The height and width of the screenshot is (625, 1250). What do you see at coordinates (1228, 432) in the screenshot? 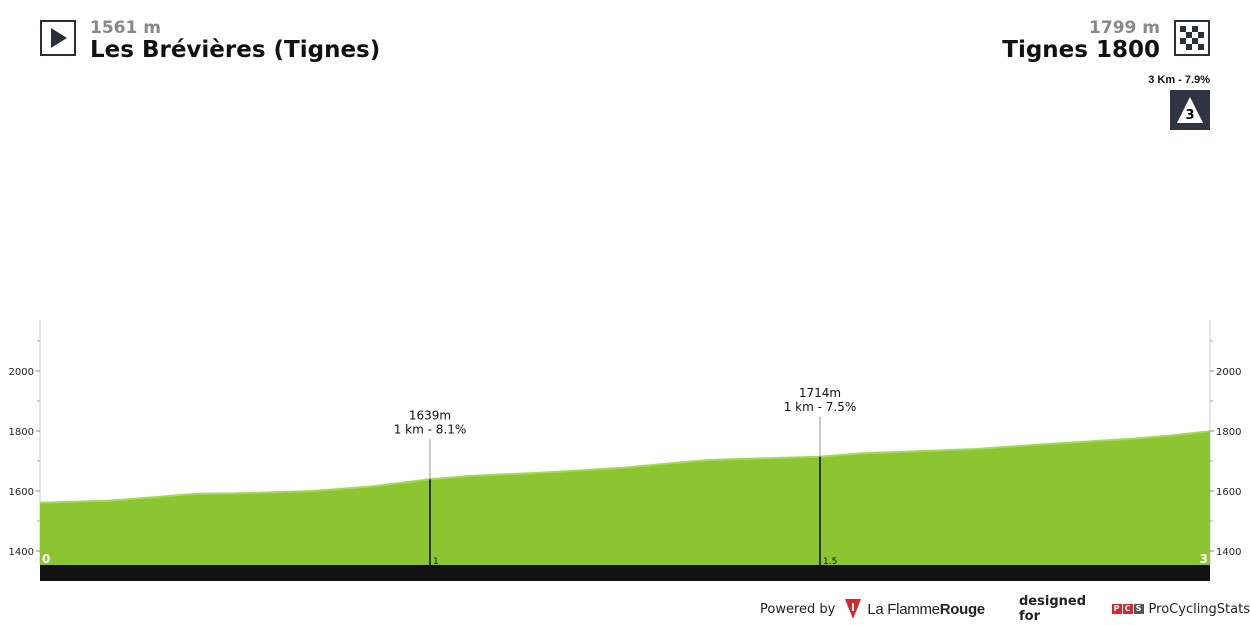
I see `y-tick-label-right: 1800` at bounding box center [1228, 432].